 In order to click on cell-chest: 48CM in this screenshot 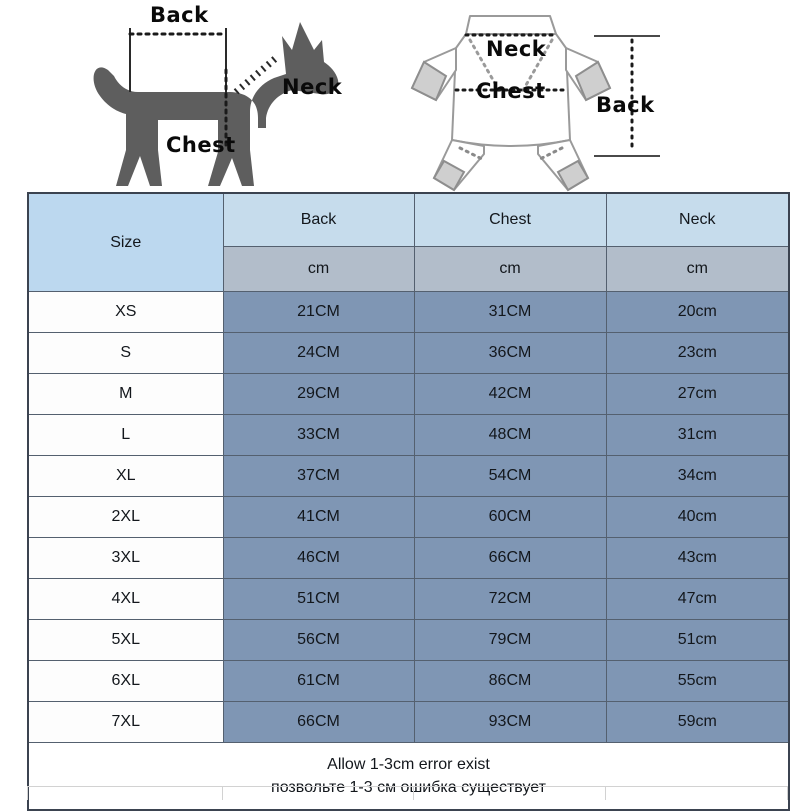, I will do `click(510, 435)`.